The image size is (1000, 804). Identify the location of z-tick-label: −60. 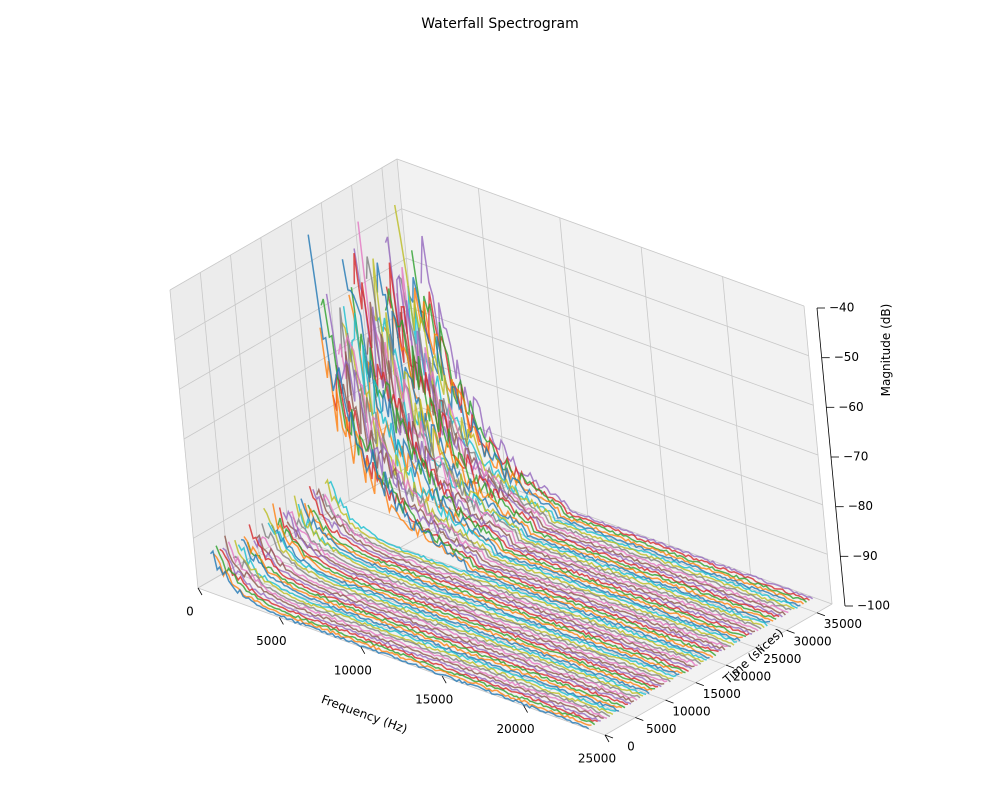
(850, 407).